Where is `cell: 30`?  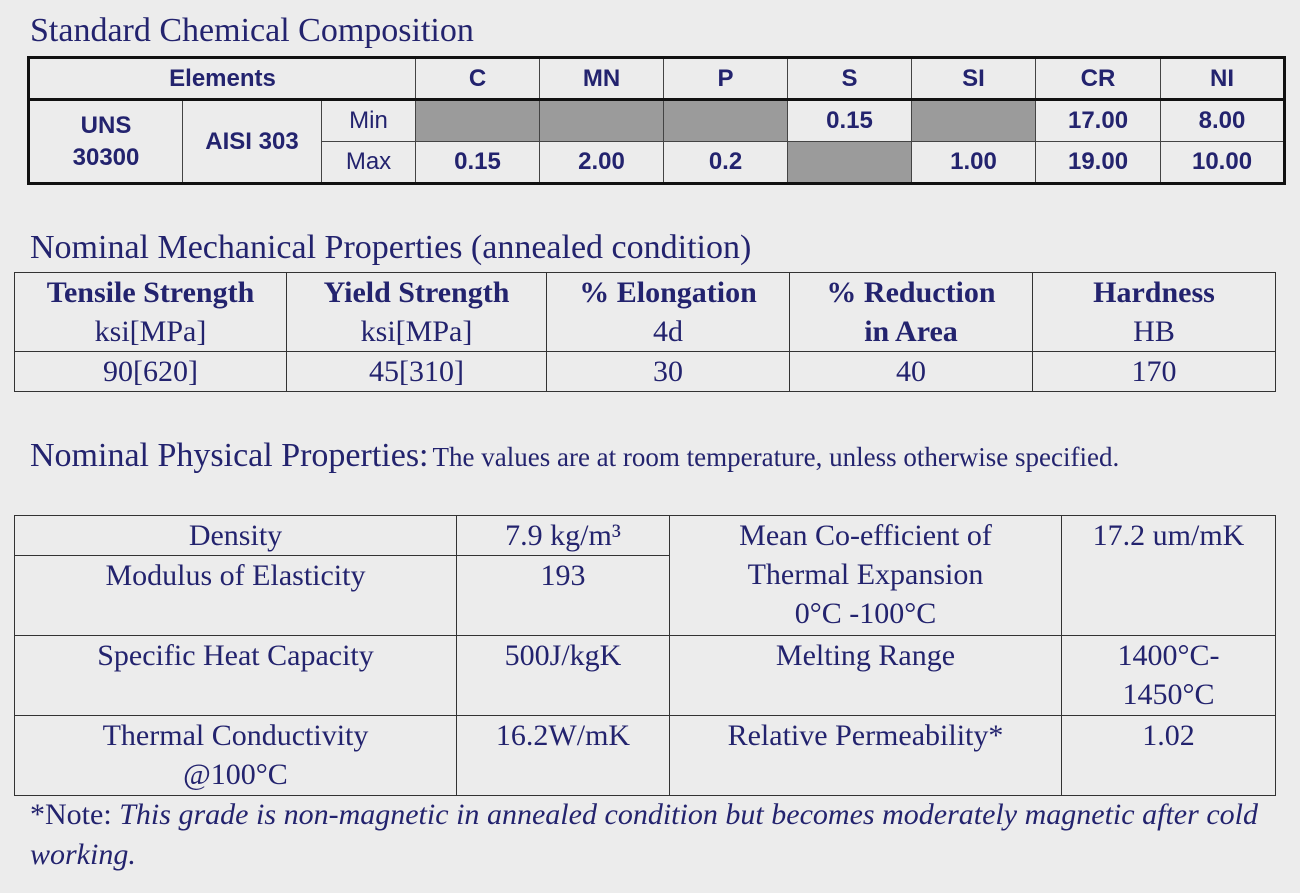 cell: 30 is located at coordinates (668, 371).